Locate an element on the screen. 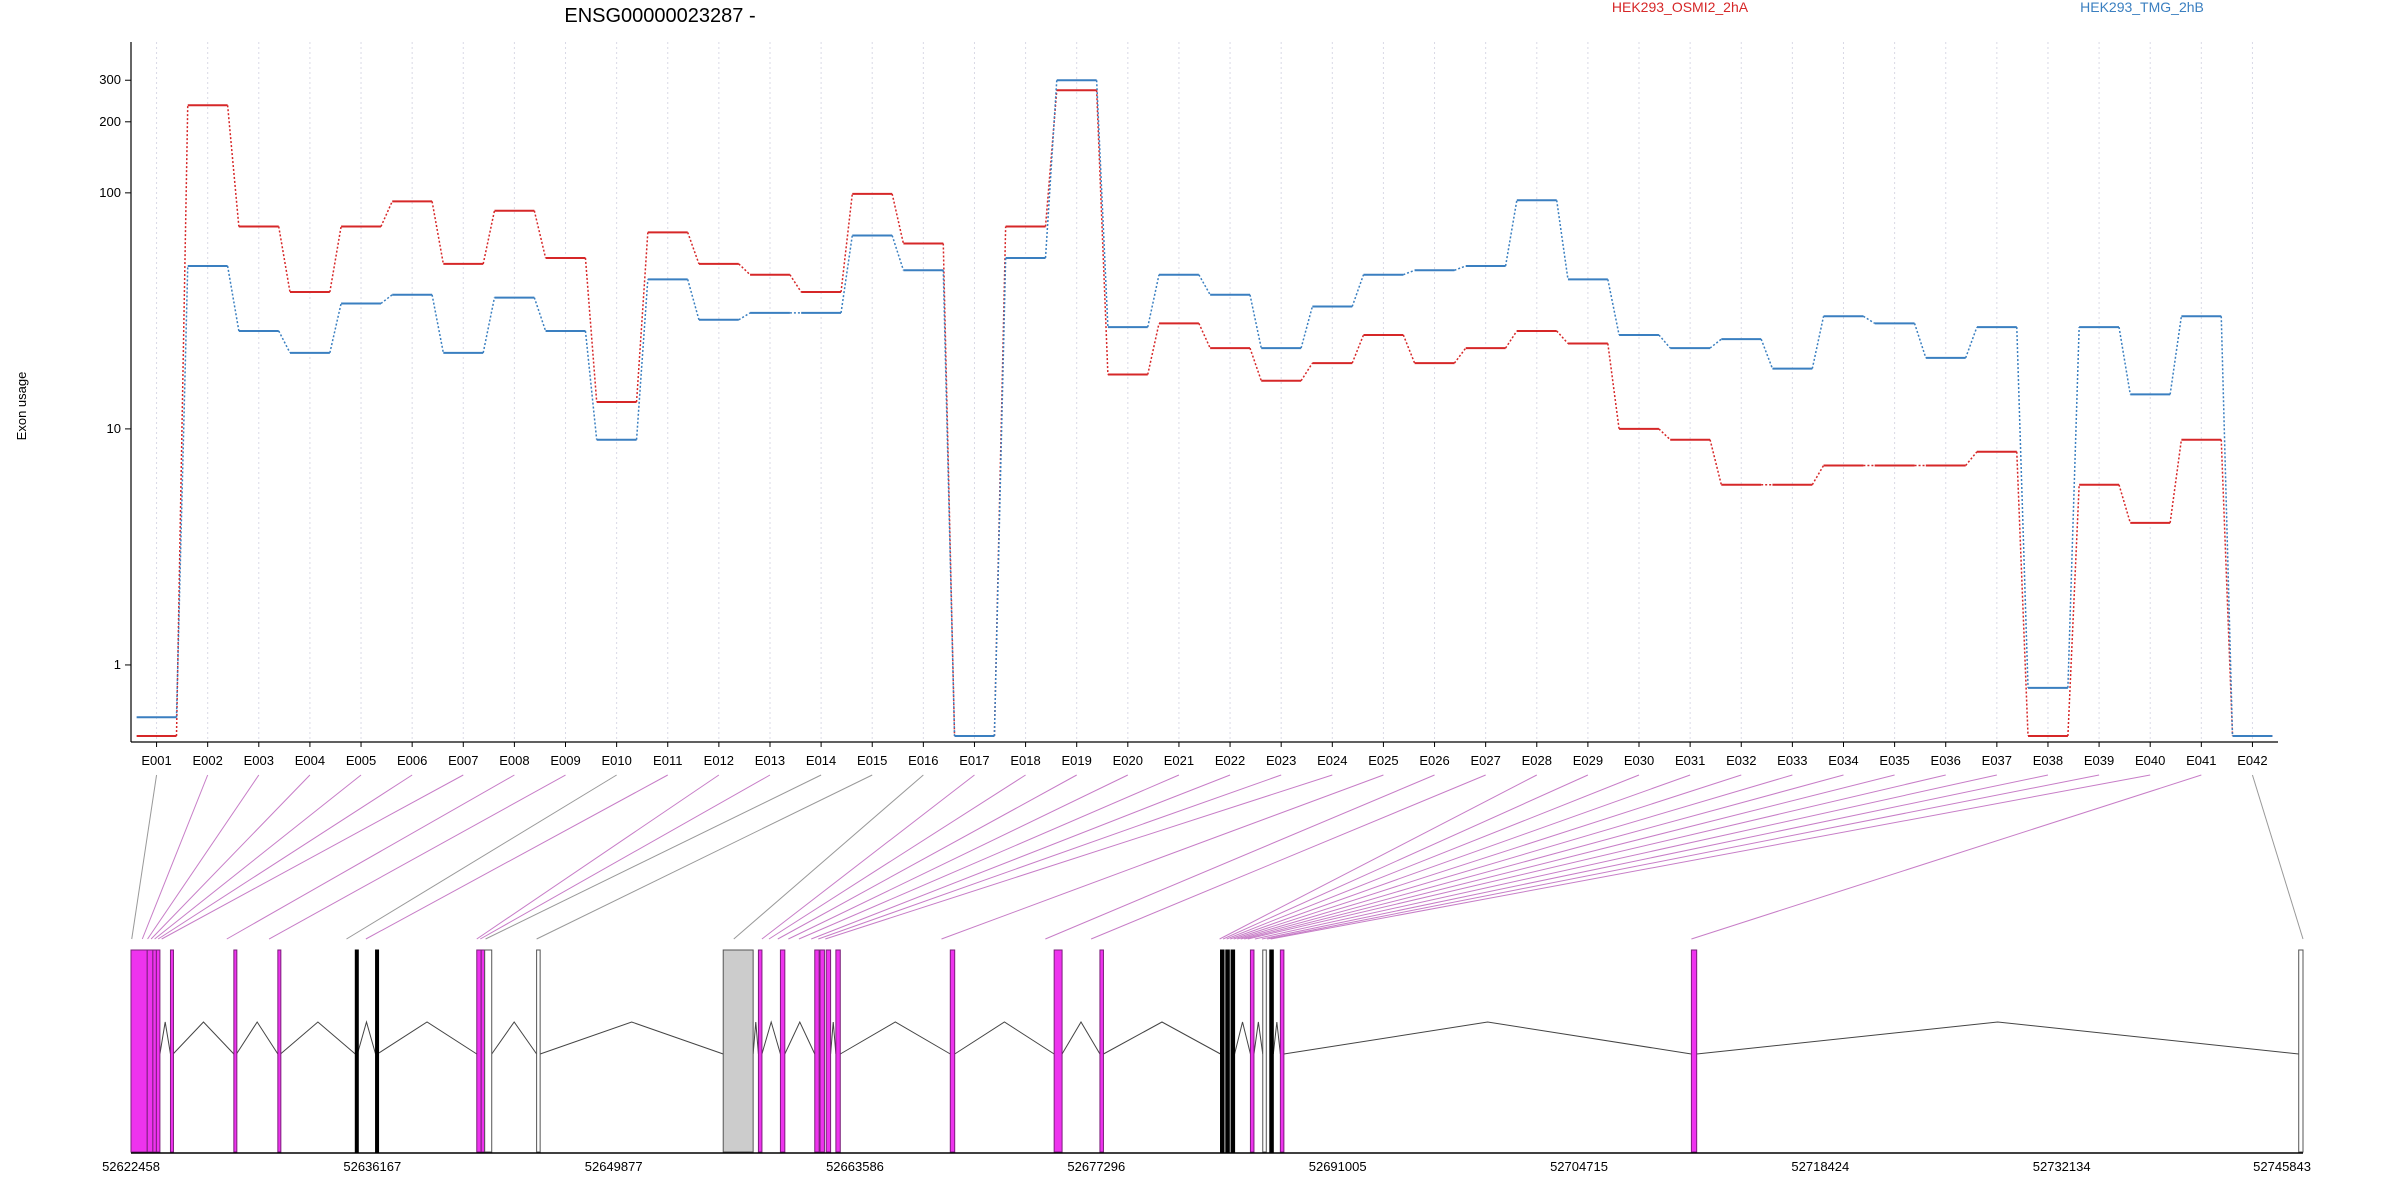 The height and width of the screenshot is (1200, 2400). connector-e008 is located at coordinates (370, 857).